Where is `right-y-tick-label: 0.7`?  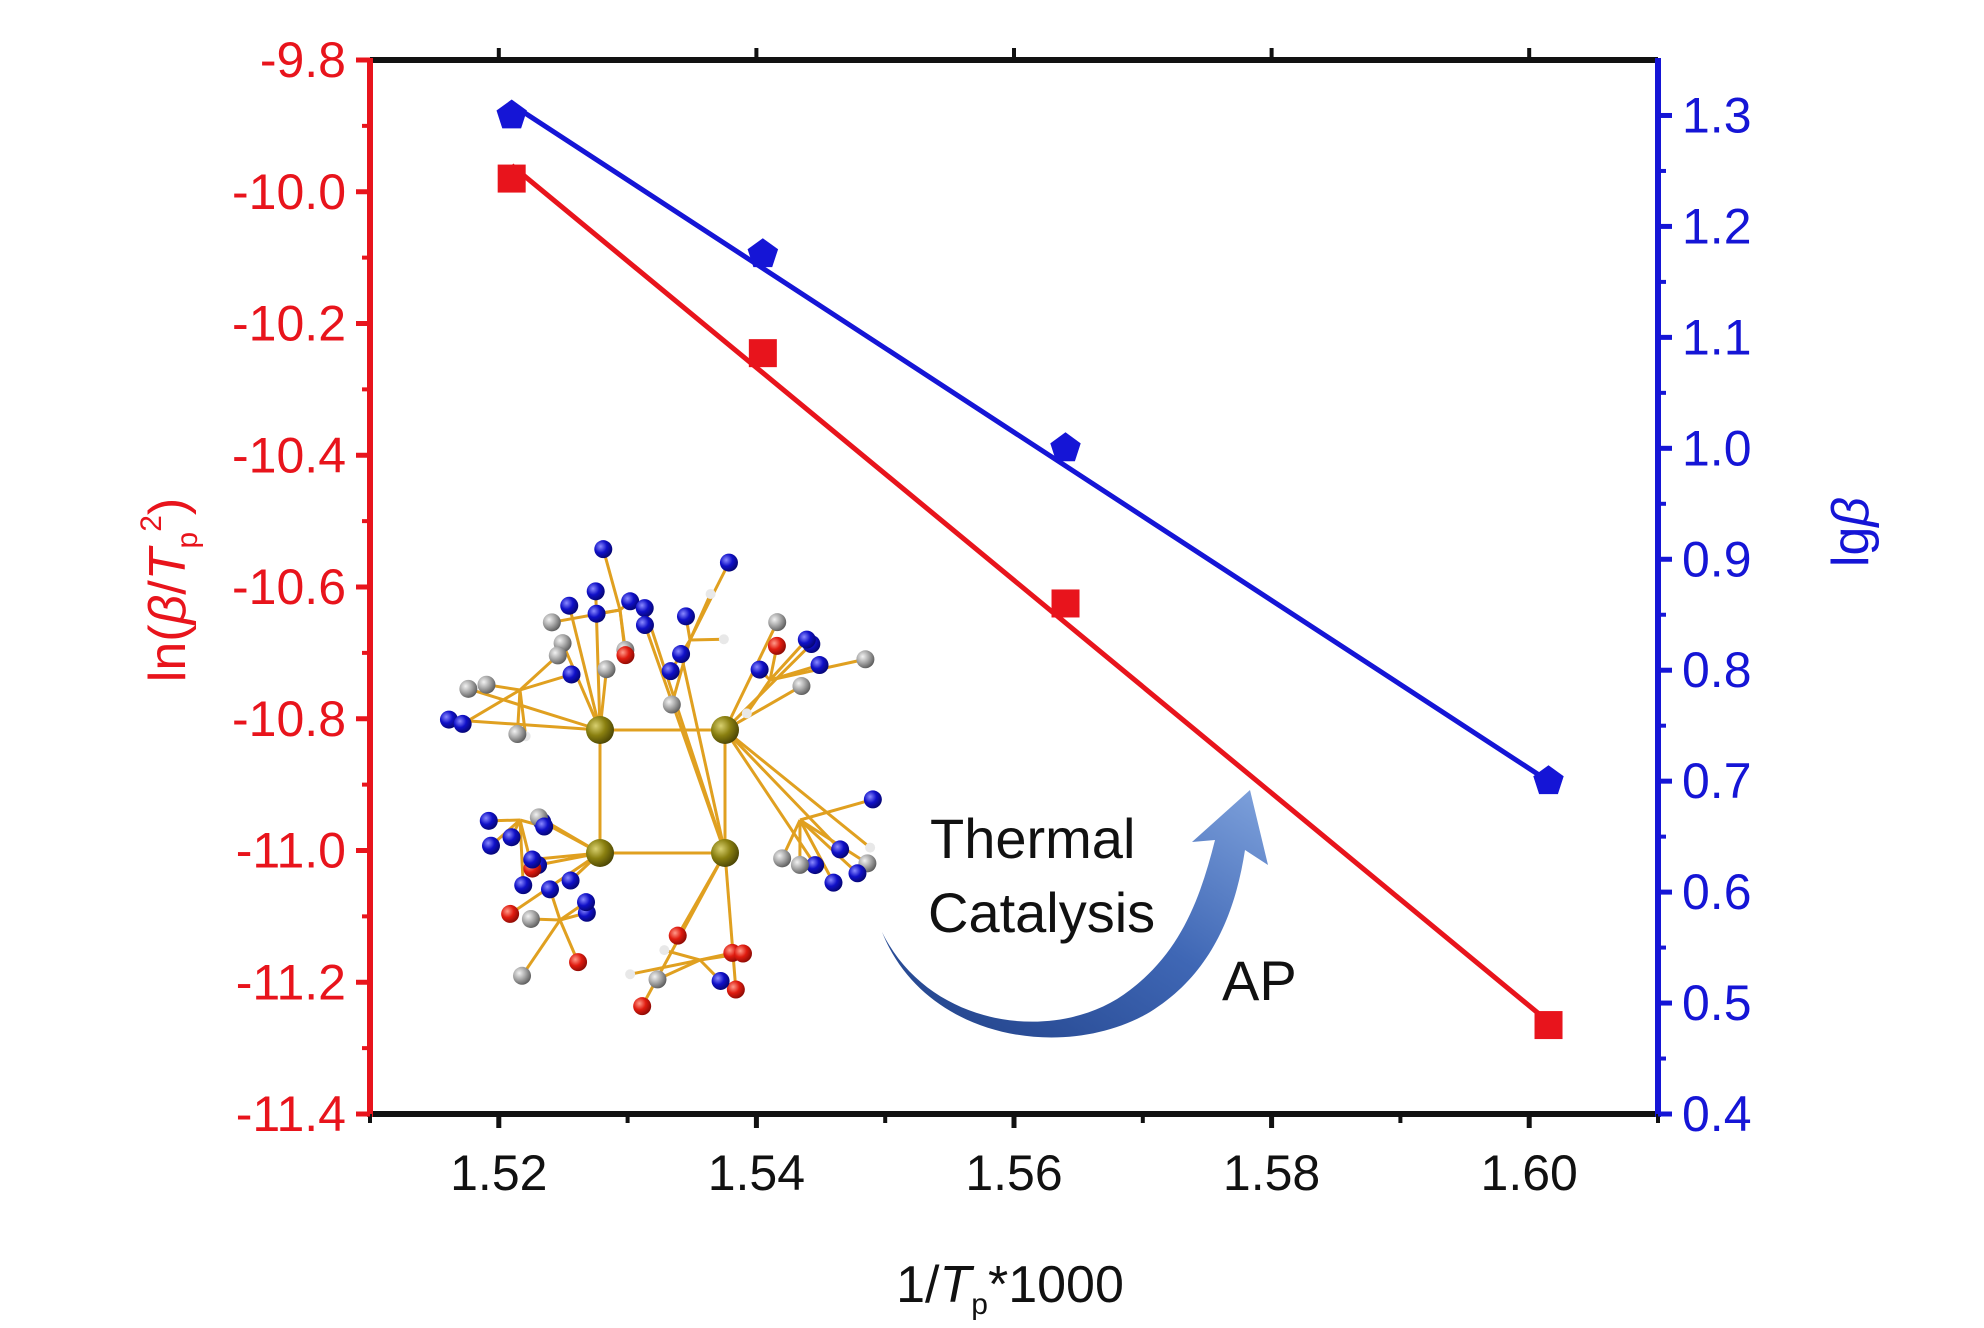 right-y-tick-label: 0.7 is located at coordinates (1717, 781).